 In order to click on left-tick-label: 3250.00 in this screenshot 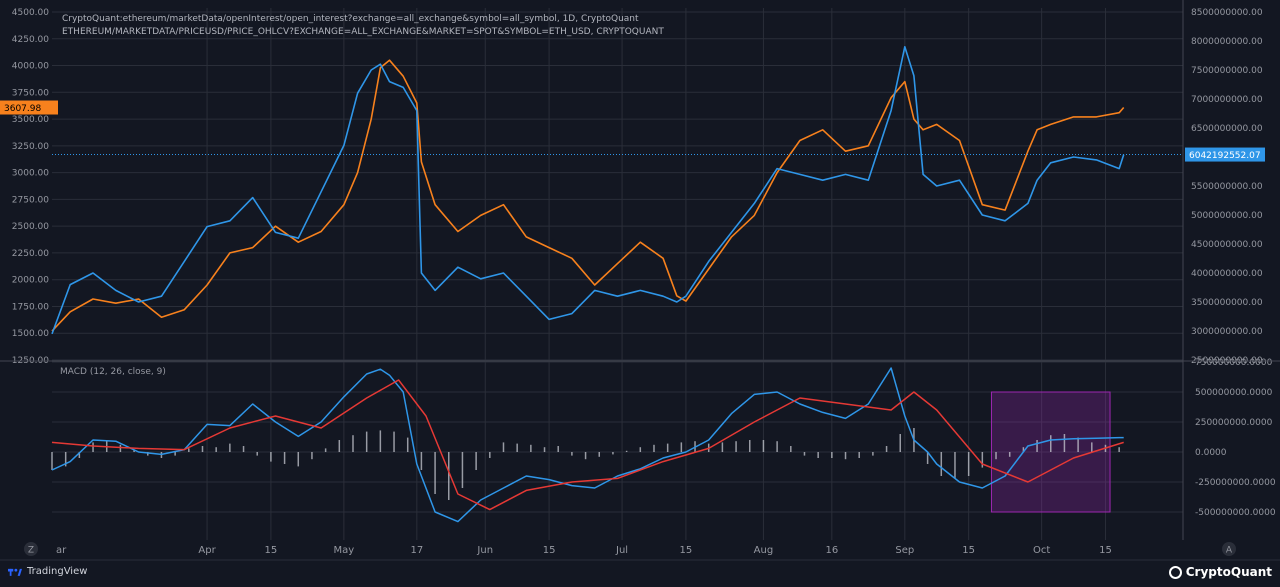, I will do `click(30, 147)`.